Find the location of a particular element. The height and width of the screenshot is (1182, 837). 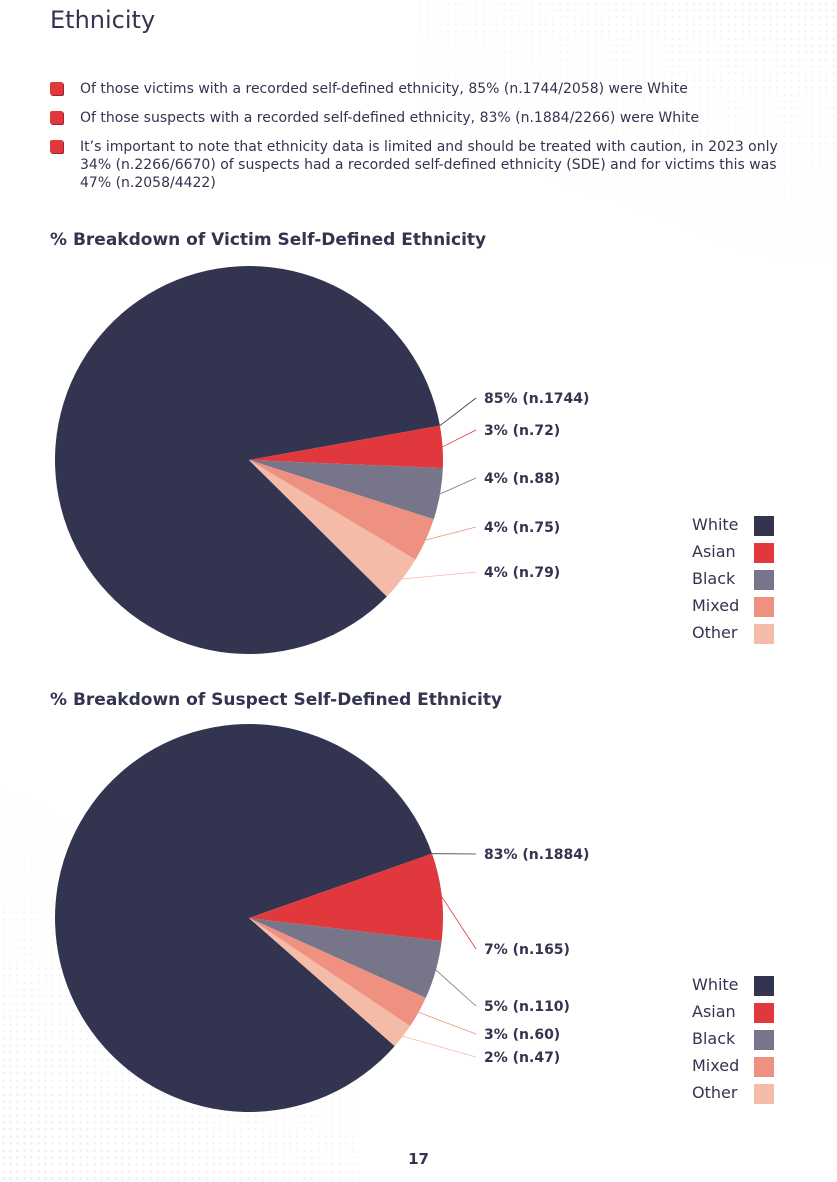

data-label-black: 5% (n.110) is located at coordinates (527, 1007).